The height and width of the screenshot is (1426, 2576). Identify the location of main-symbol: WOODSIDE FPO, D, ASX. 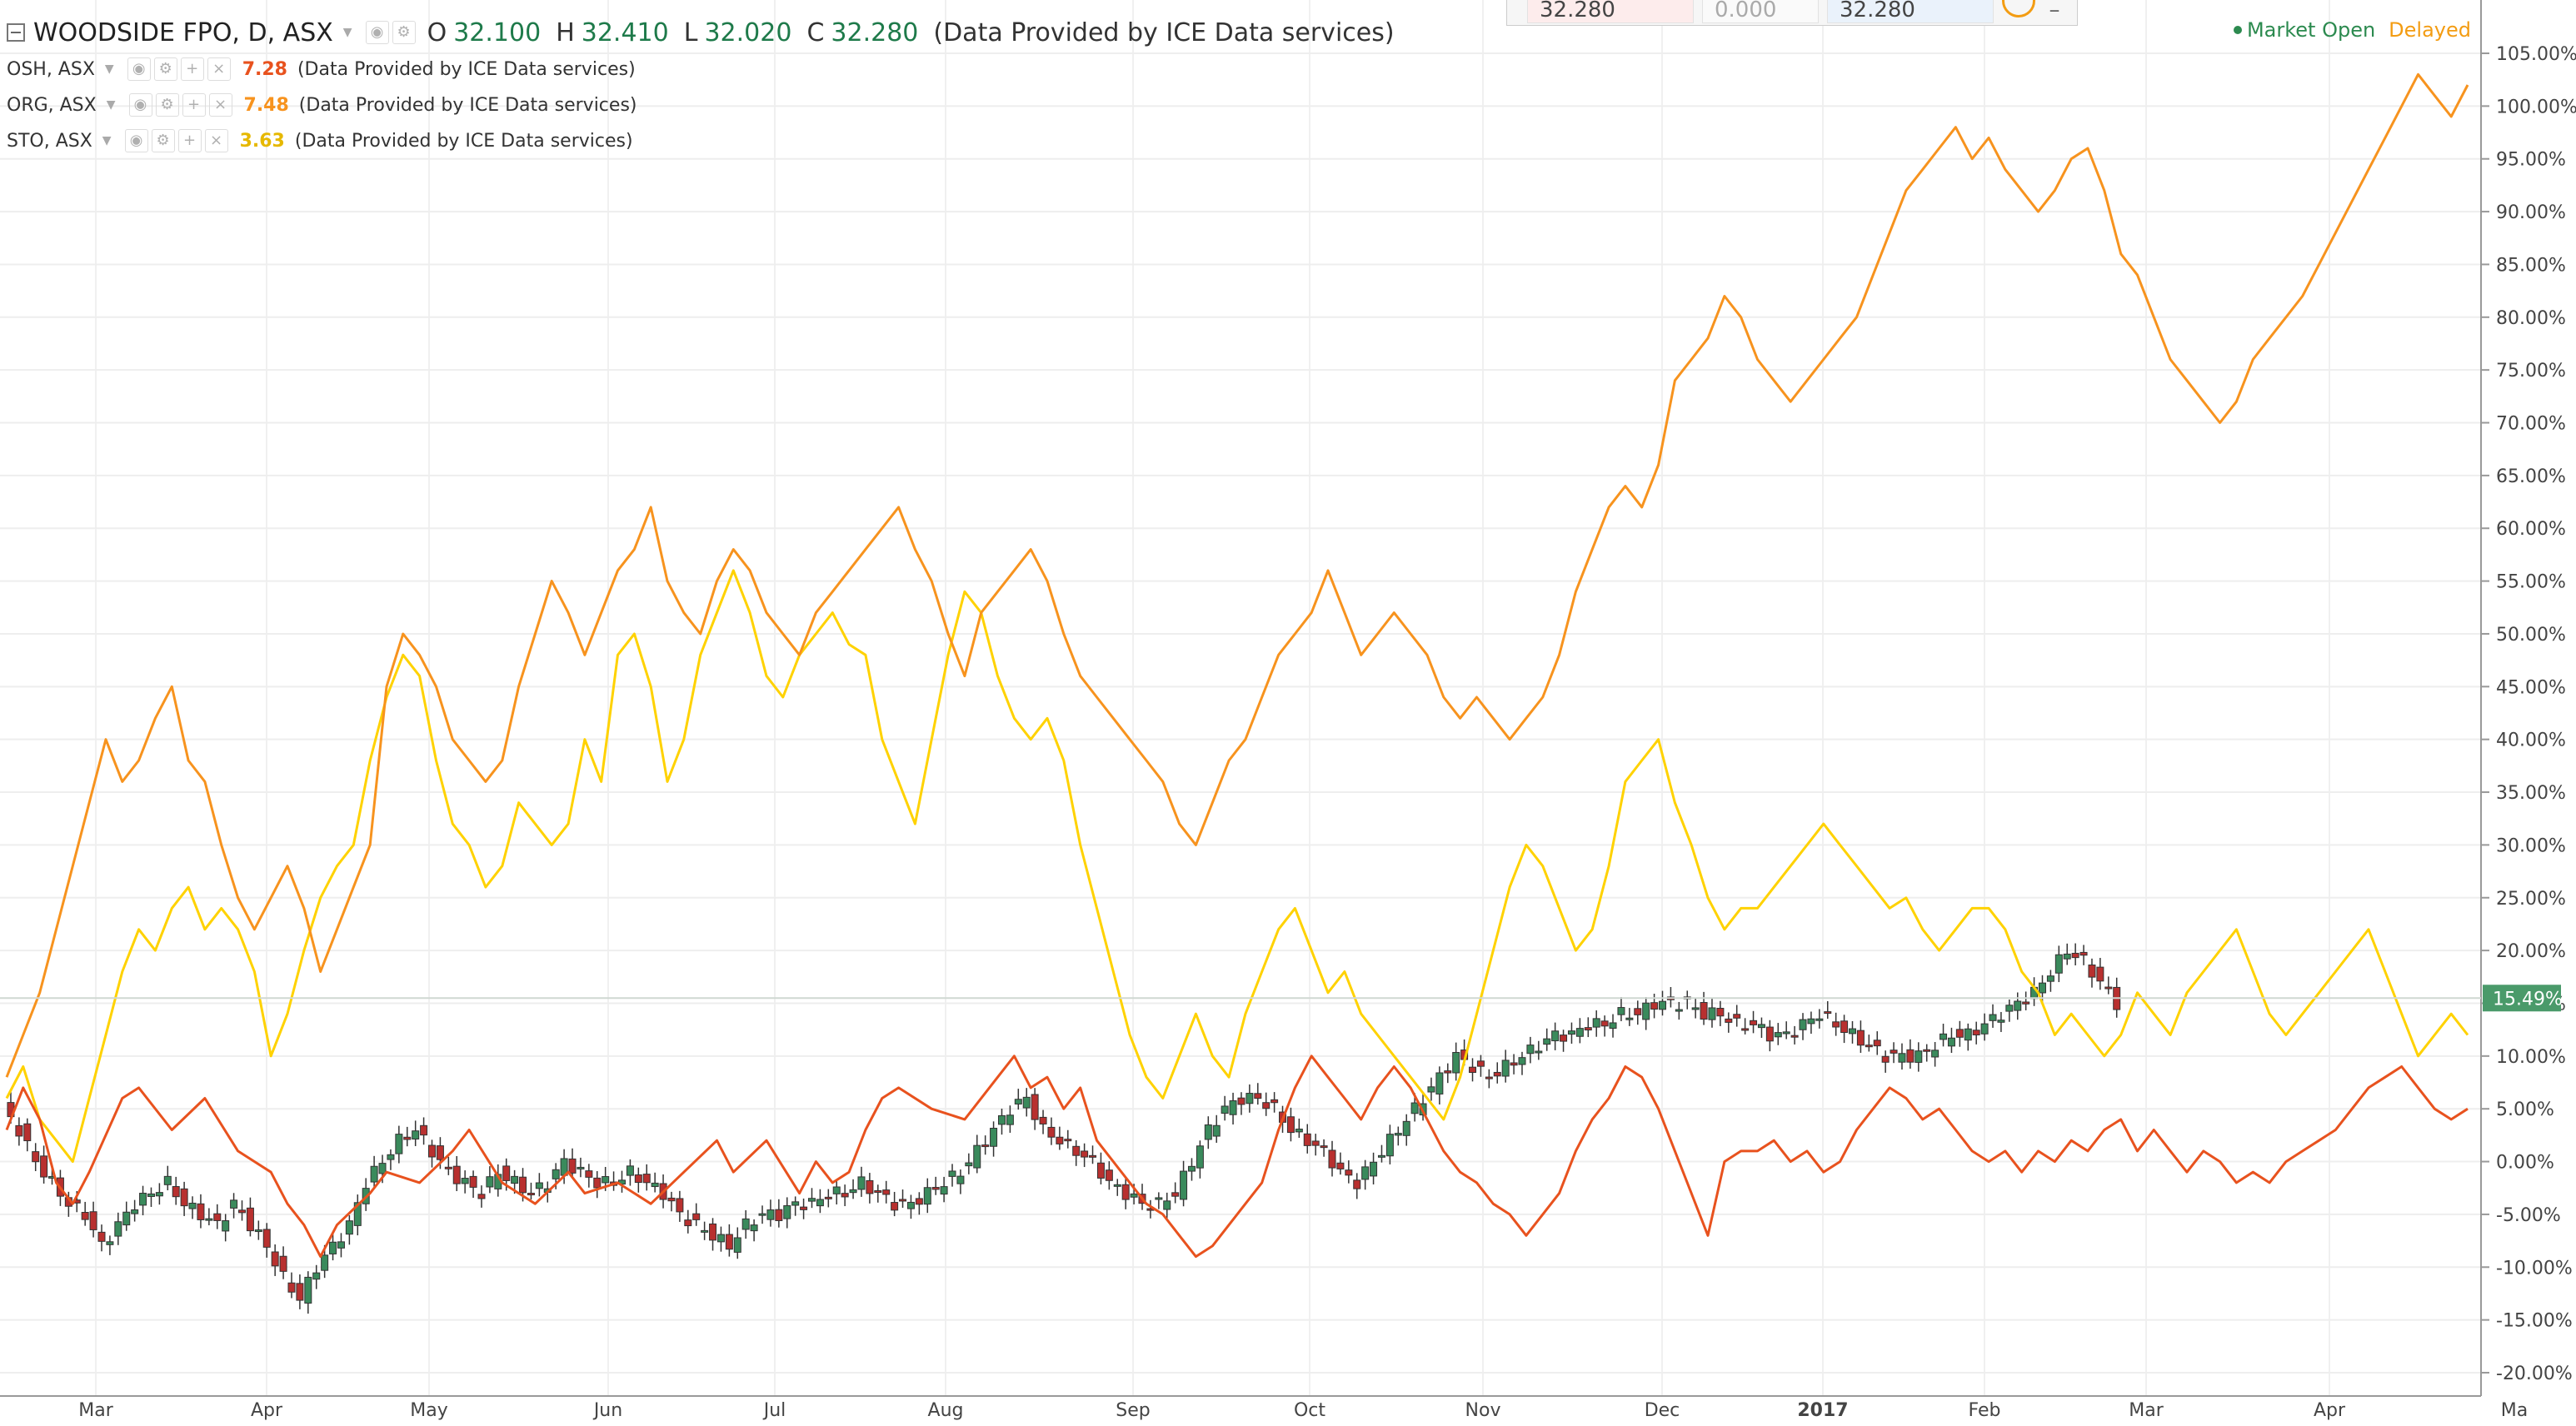
(183, 32).